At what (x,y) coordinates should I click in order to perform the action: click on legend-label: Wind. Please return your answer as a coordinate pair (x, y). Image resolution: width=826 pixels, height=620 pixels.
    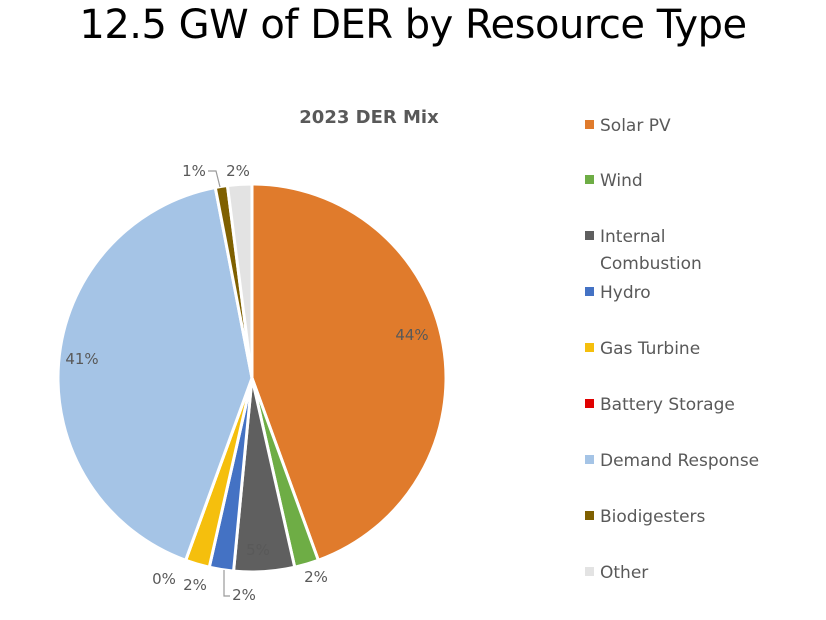
    Looking at the image, I should click on (621, 181).